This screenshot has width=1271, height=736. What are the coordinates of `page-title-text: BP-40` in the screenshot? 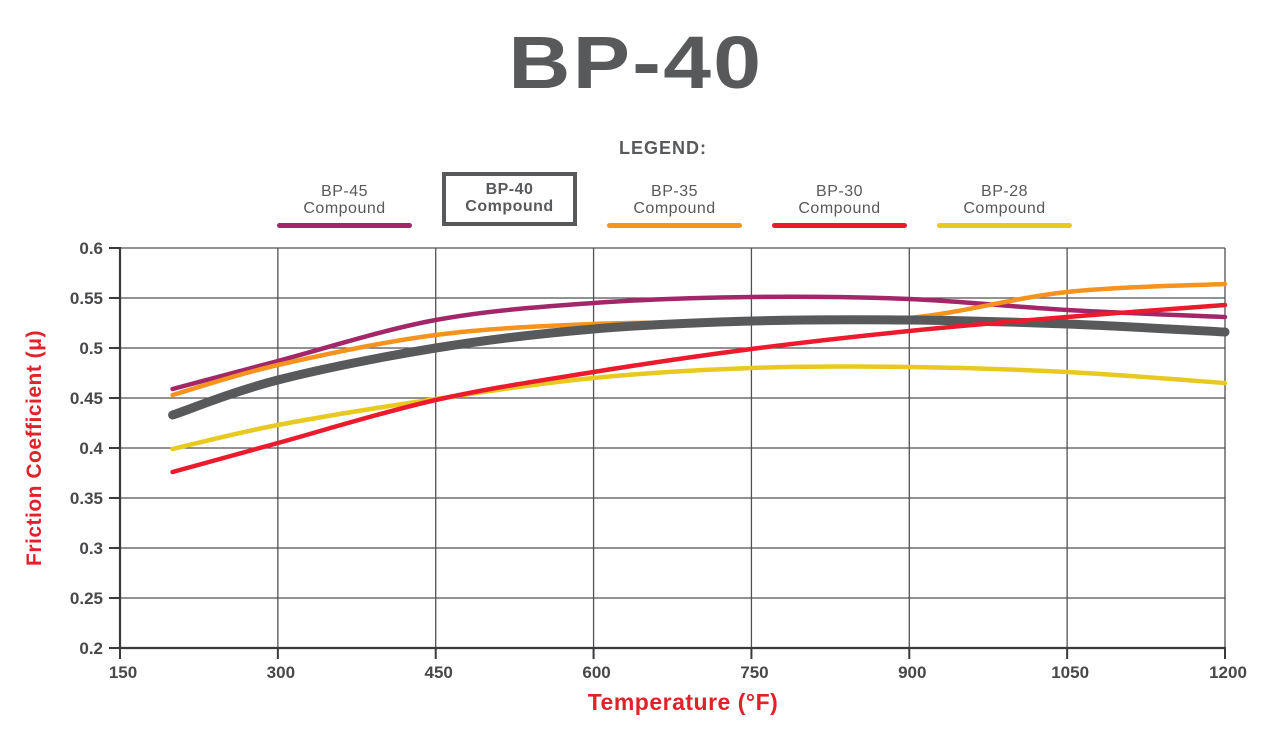 It's located at (635, 62).